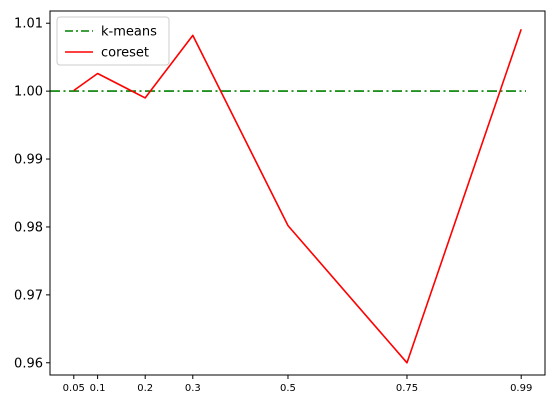 Image resolution: width=556 pixels, height=409 pixels. What do you see at coordinates (193, 388) in the screenshot?
I see `x-tick-label: 0.3` at bounding box center [193, 388].